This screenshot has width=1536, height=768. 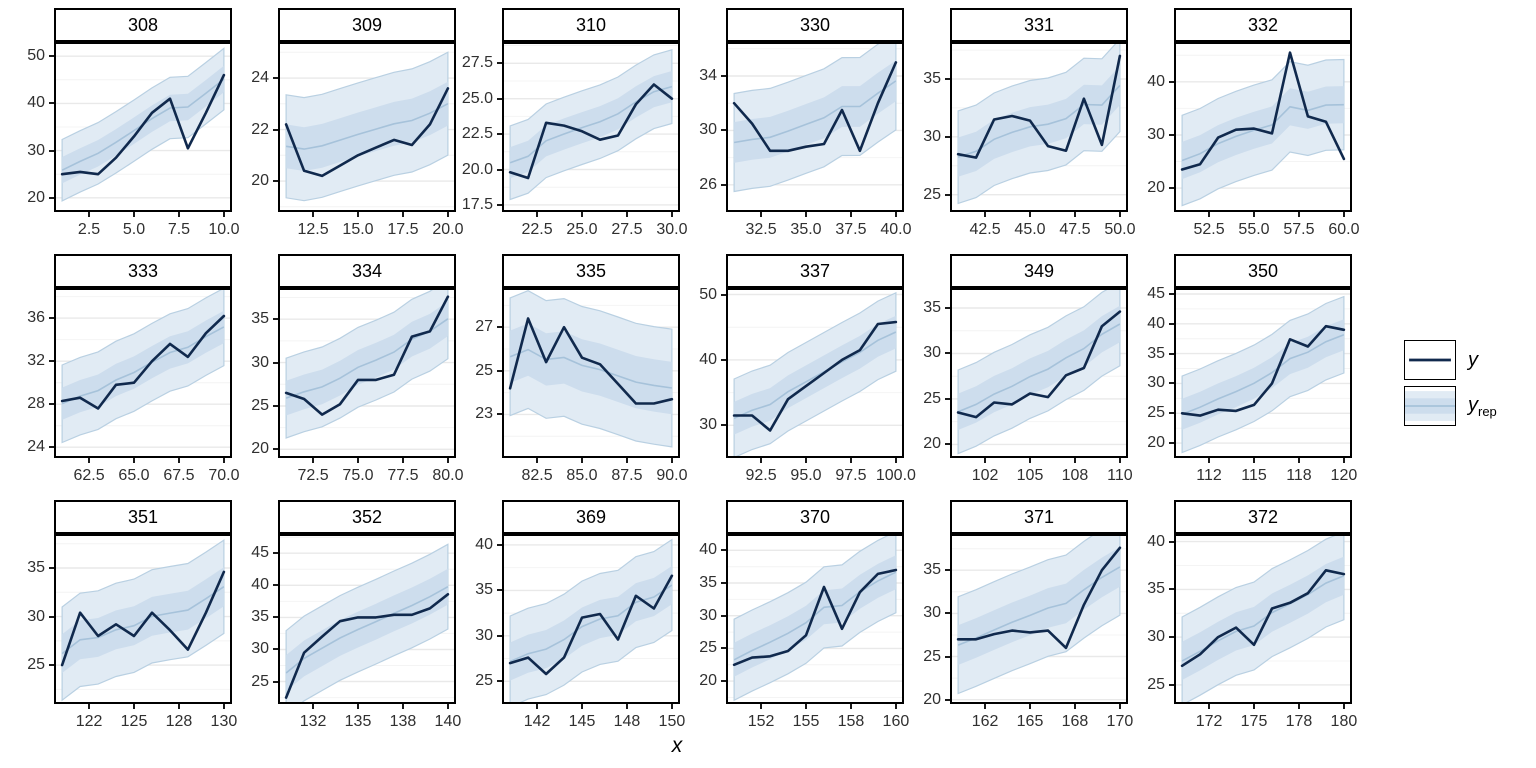 I want to click on y-tick-label: 20, so click(x=708, y=681).